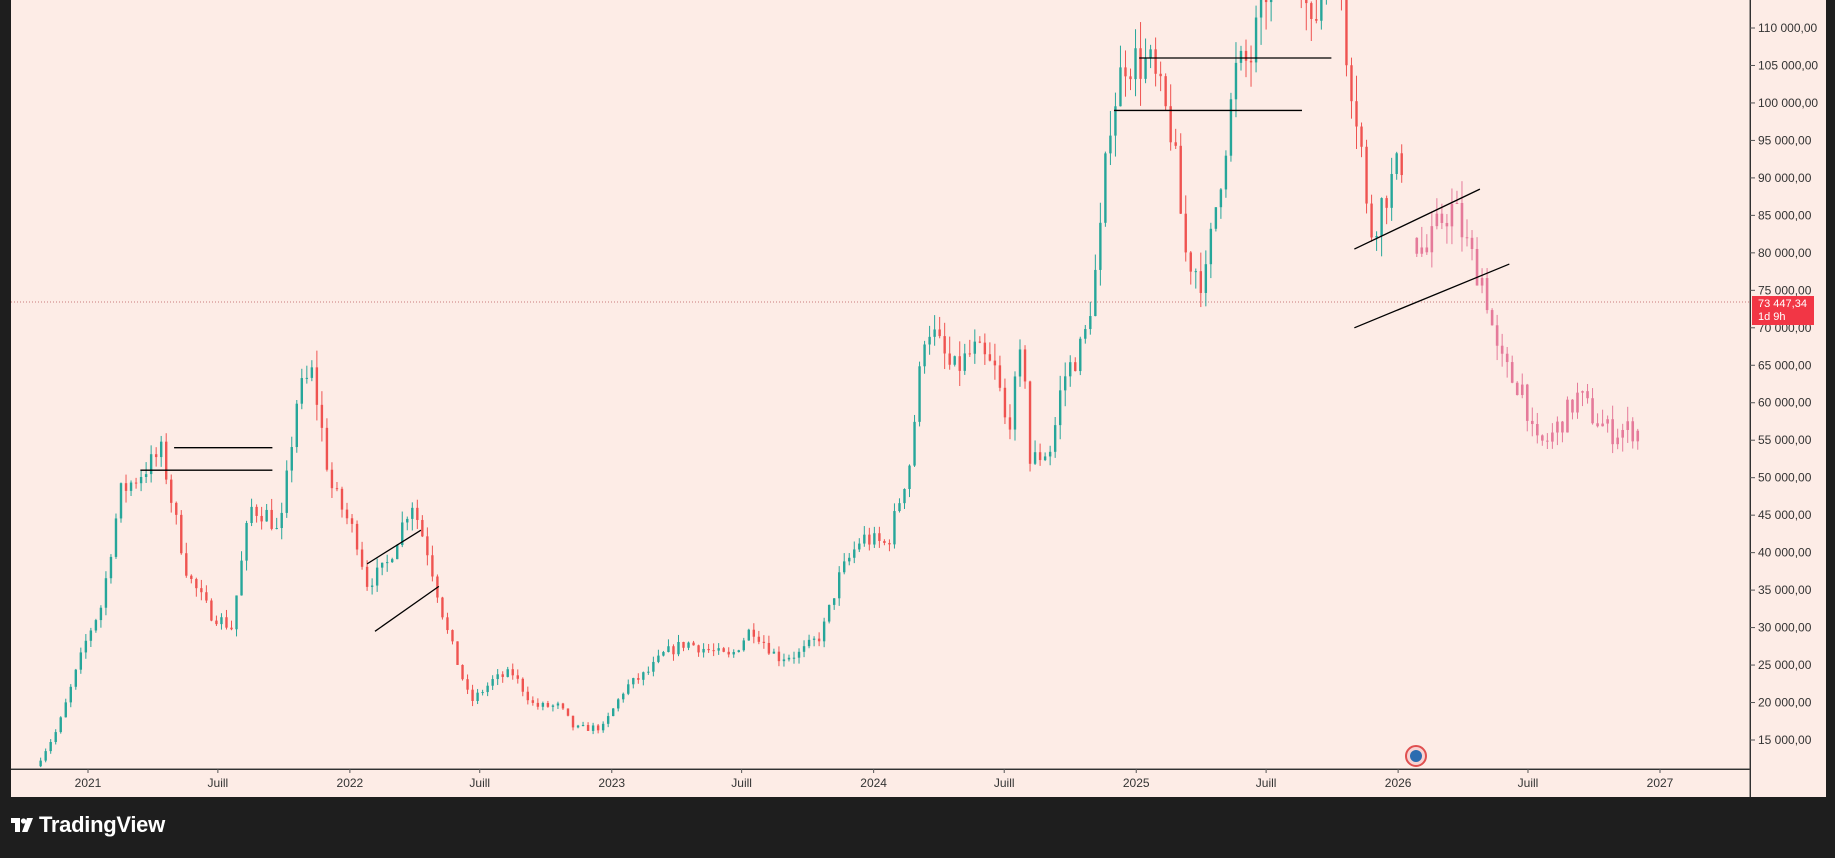 The image size is (1835, 858). I want to click on y-tick-label: 35 000,00, so click(1785, 590).